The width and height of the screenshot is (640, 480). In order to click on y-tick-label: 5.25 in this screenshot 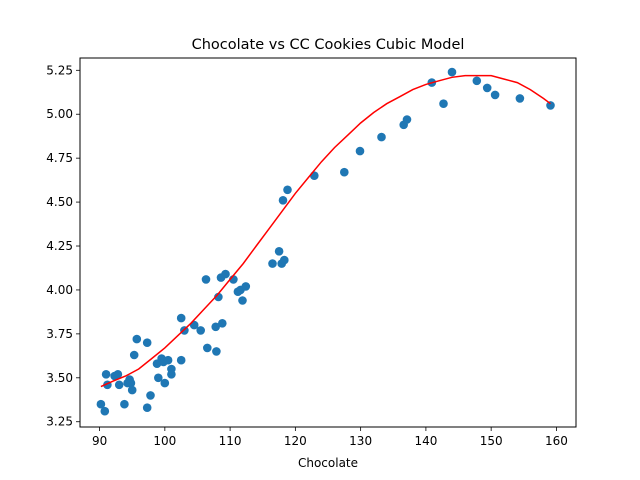, I will do `click(59, 70)`.